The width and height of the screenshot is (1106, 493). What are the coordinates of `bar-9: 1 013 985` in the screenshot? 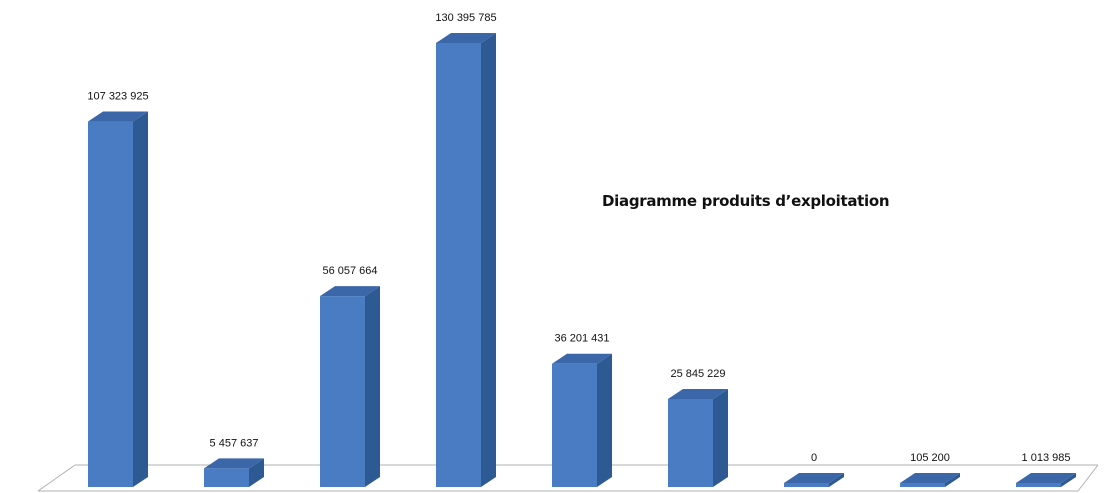 It's located at (1046, 469).